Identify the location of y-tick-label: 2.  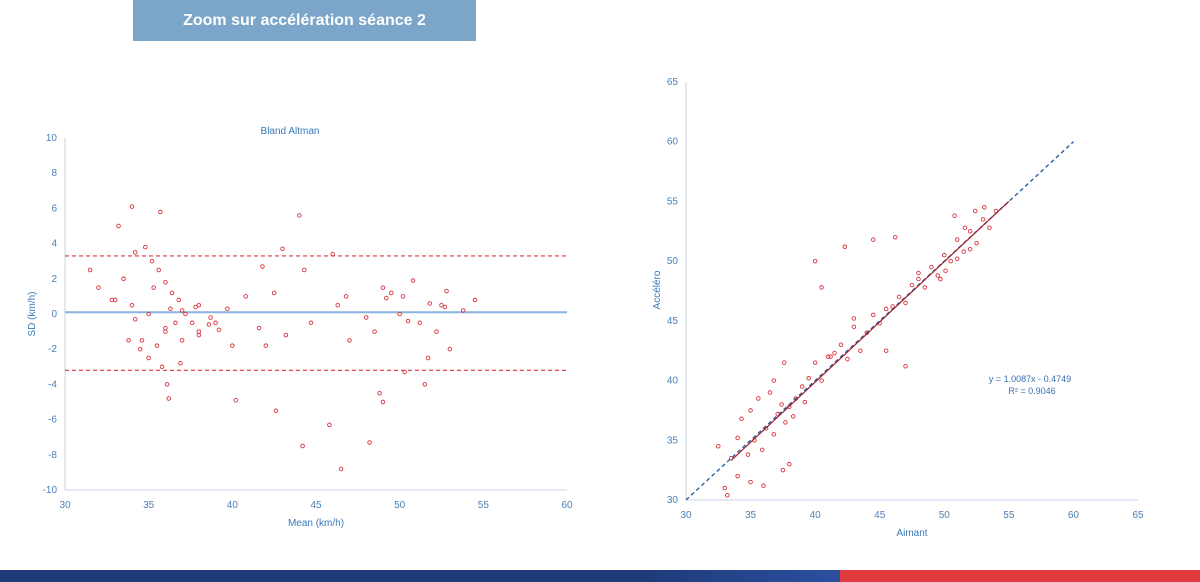
(54, 279).